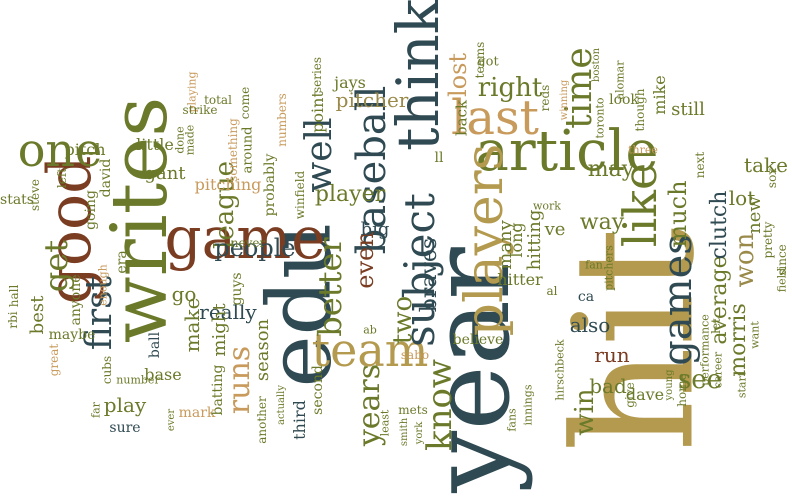 The height and width of the screenshot is (504, 792). Describe the element at coordinates (552, 291) in the screenshot. I see `word-al: al` at that location.